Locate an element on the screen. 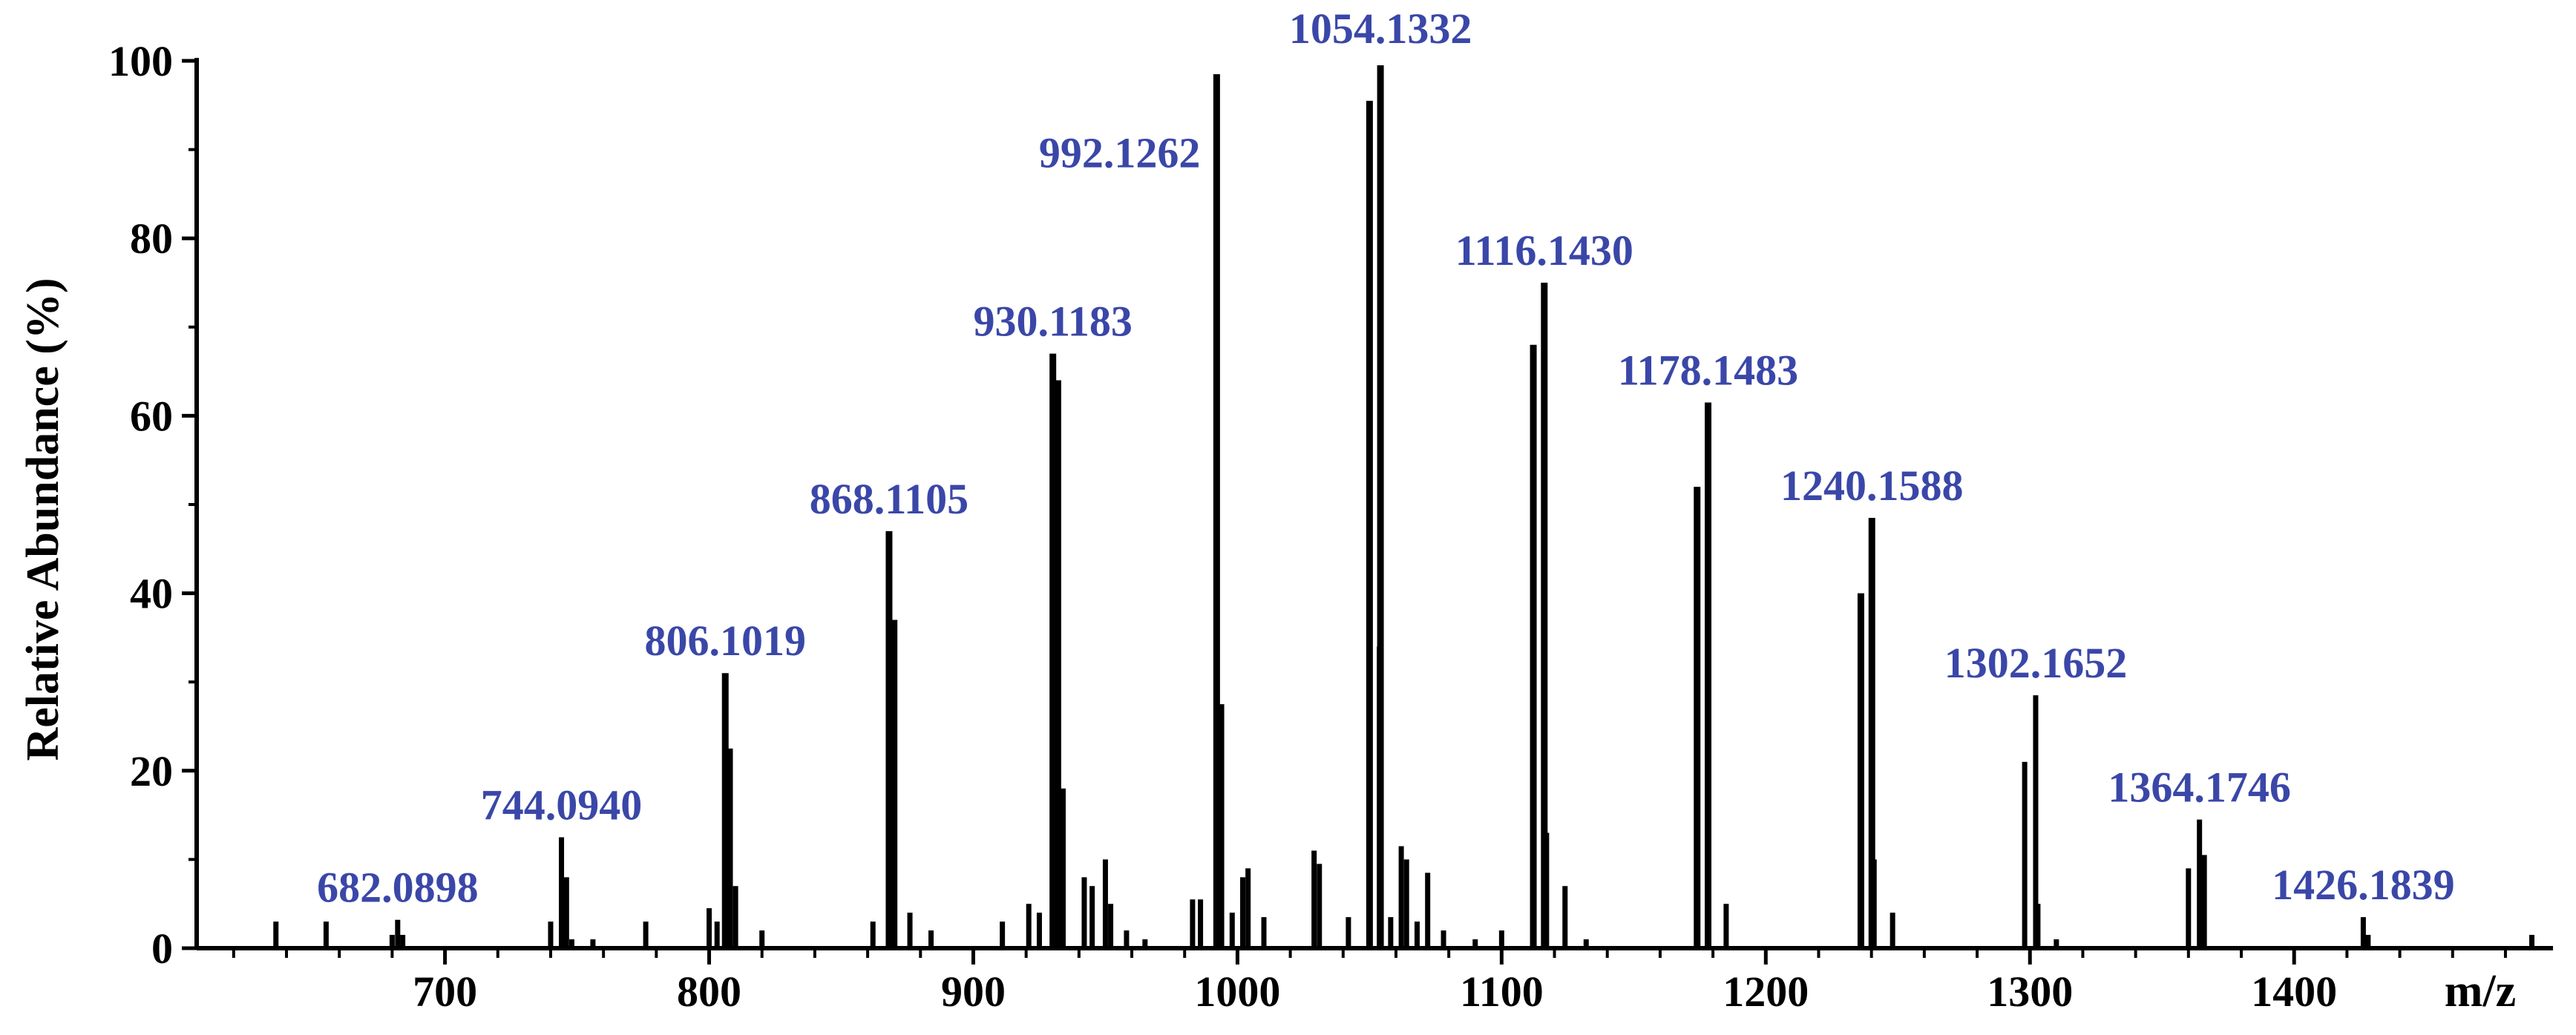  peak-label: 682.0898 is located at coordinates (398, 888).